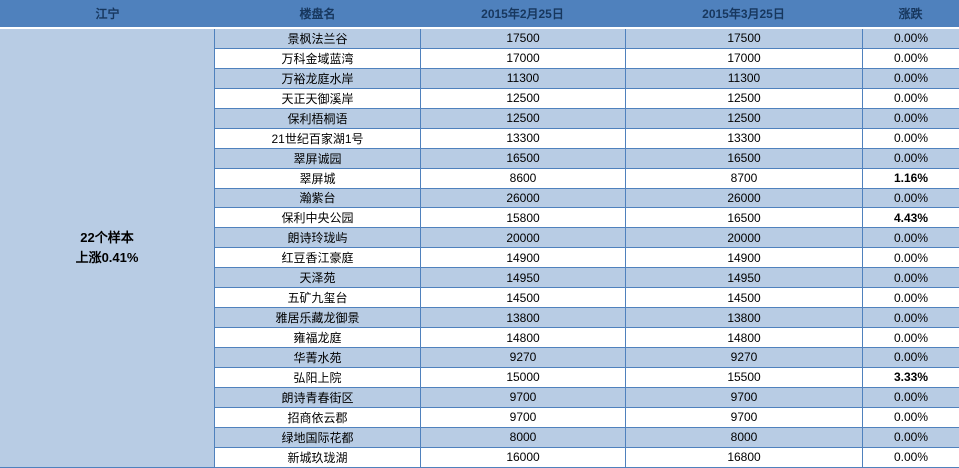  Describe the element at coordinates (317, 78) in the screenshot. I see `property-name-cell: 万裕龙庭水岸` at that location.